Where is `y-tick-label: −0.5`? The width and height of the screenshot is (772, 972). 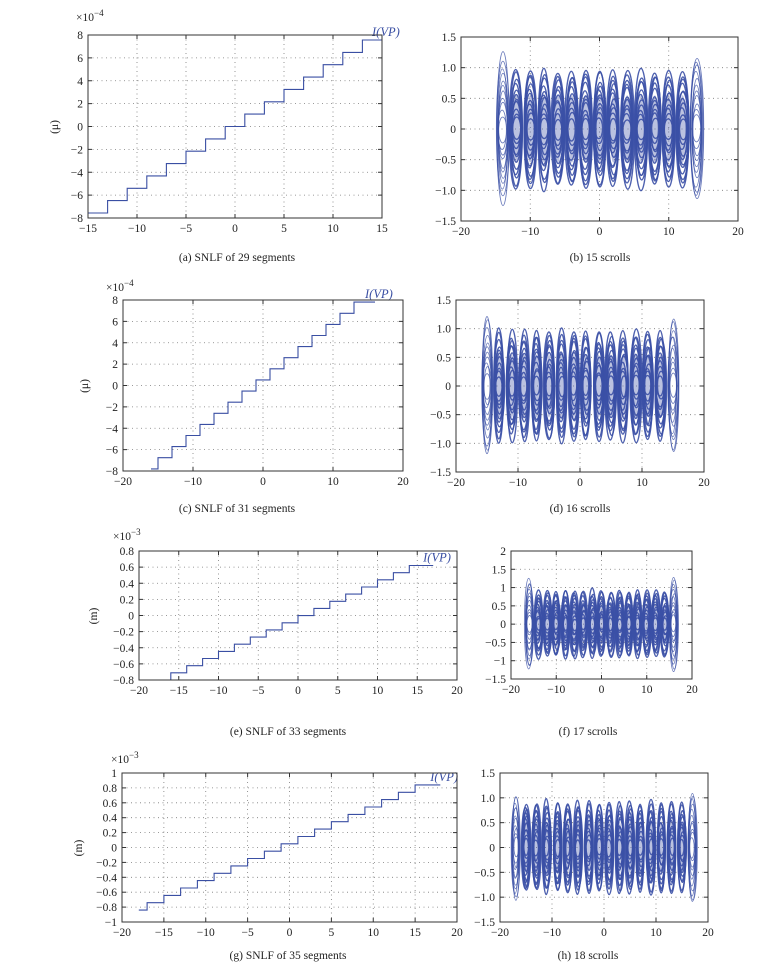
y-tick-label: −0.5 is located at coordinates (445, 161).